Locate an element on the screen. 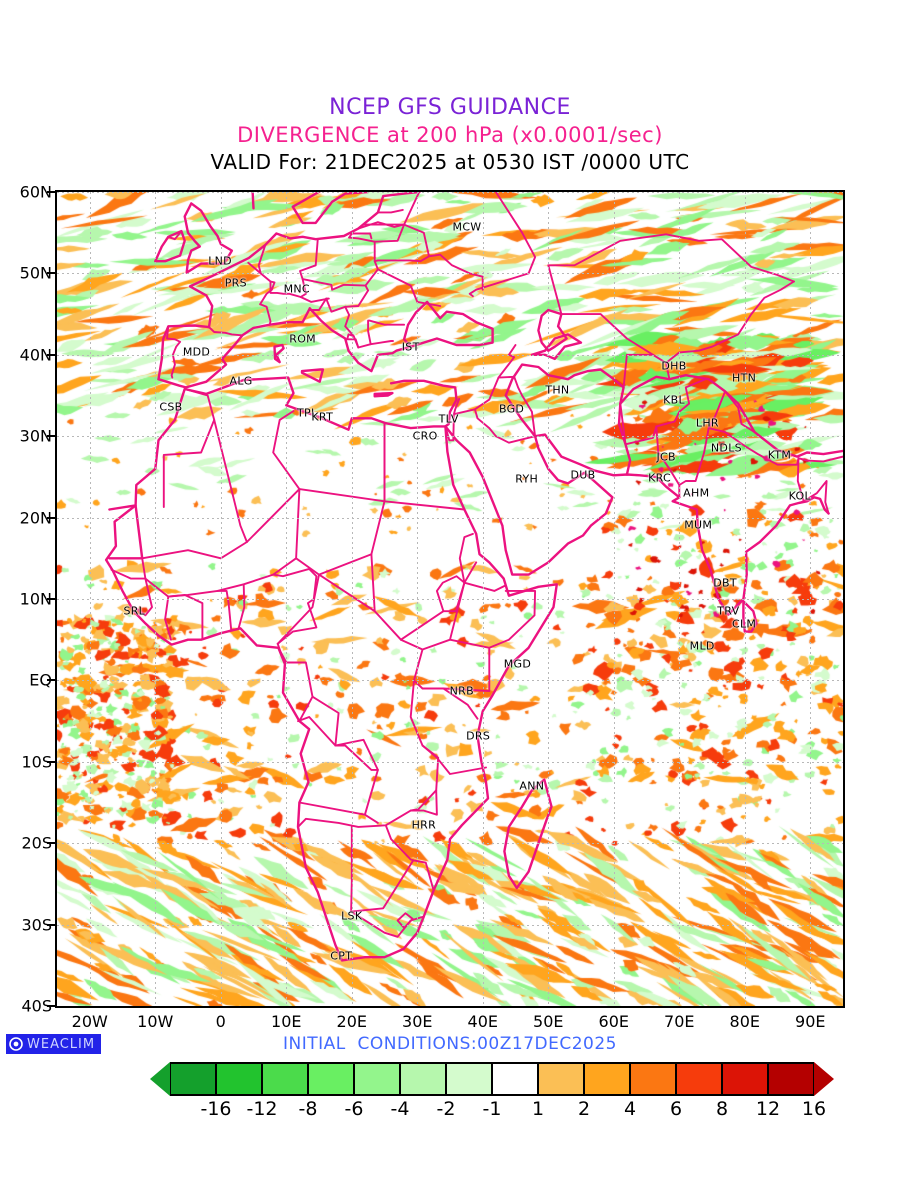 The height and width of the screenshot is (1200, 900). city-label-ndls: NDLS is located at coordinates (726, 448).